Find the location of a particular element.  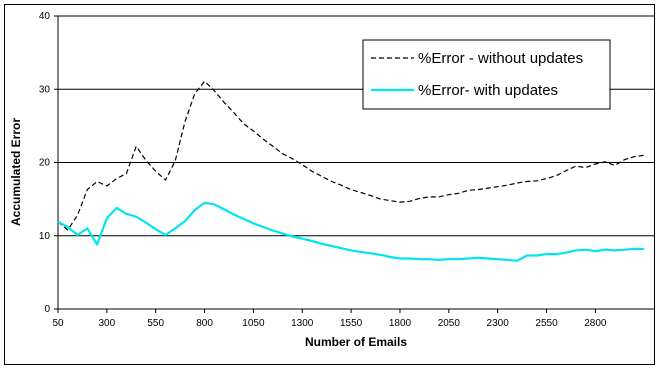

x-tick-label: 2550 is located at coordinates (546, 323).